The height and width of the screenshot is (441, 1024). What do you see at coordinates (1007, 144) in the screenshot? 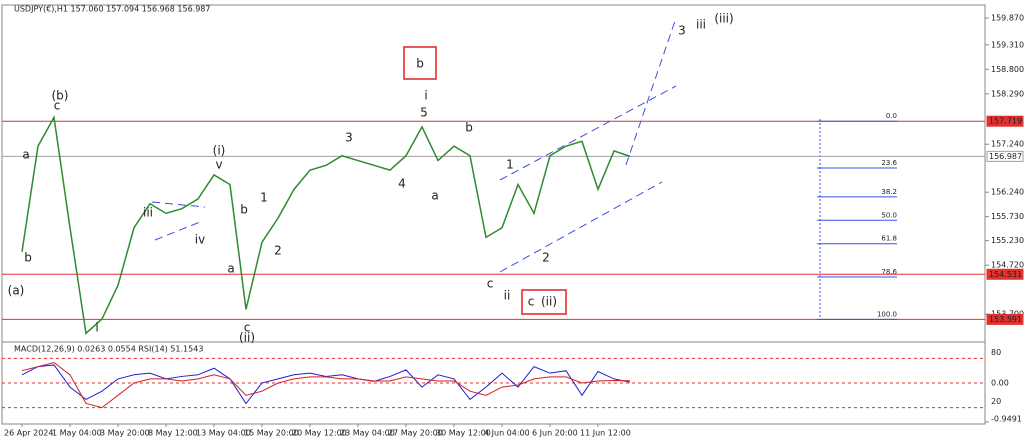
I see `y-tick-label: 157.240` at bounding box center [1007, 144].